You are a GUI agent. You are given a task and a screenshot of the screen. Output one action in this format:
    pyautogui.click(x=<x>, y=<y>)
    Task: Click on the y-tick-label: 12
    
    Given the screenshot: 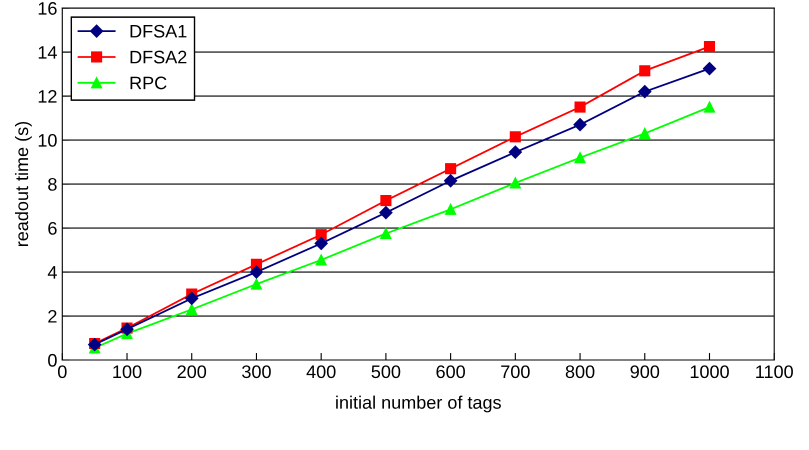 What is the action you would take?
    pyautogui.click(x=47, y=96)
    